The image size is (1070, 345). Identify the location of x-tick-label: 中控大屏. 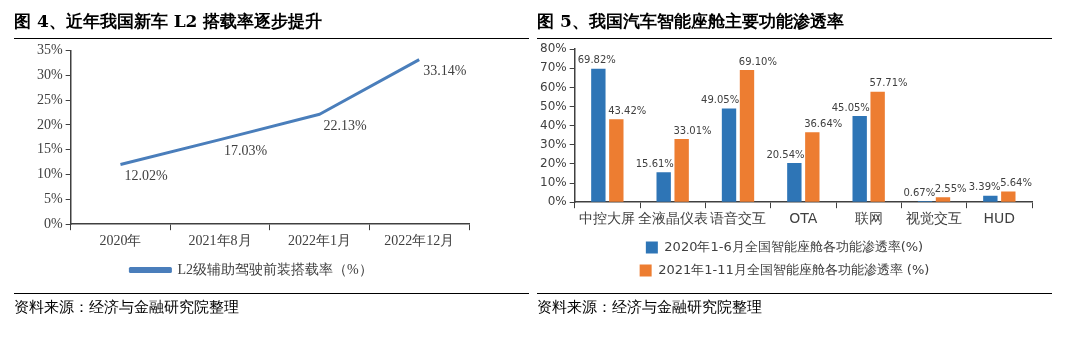
(607, 218).